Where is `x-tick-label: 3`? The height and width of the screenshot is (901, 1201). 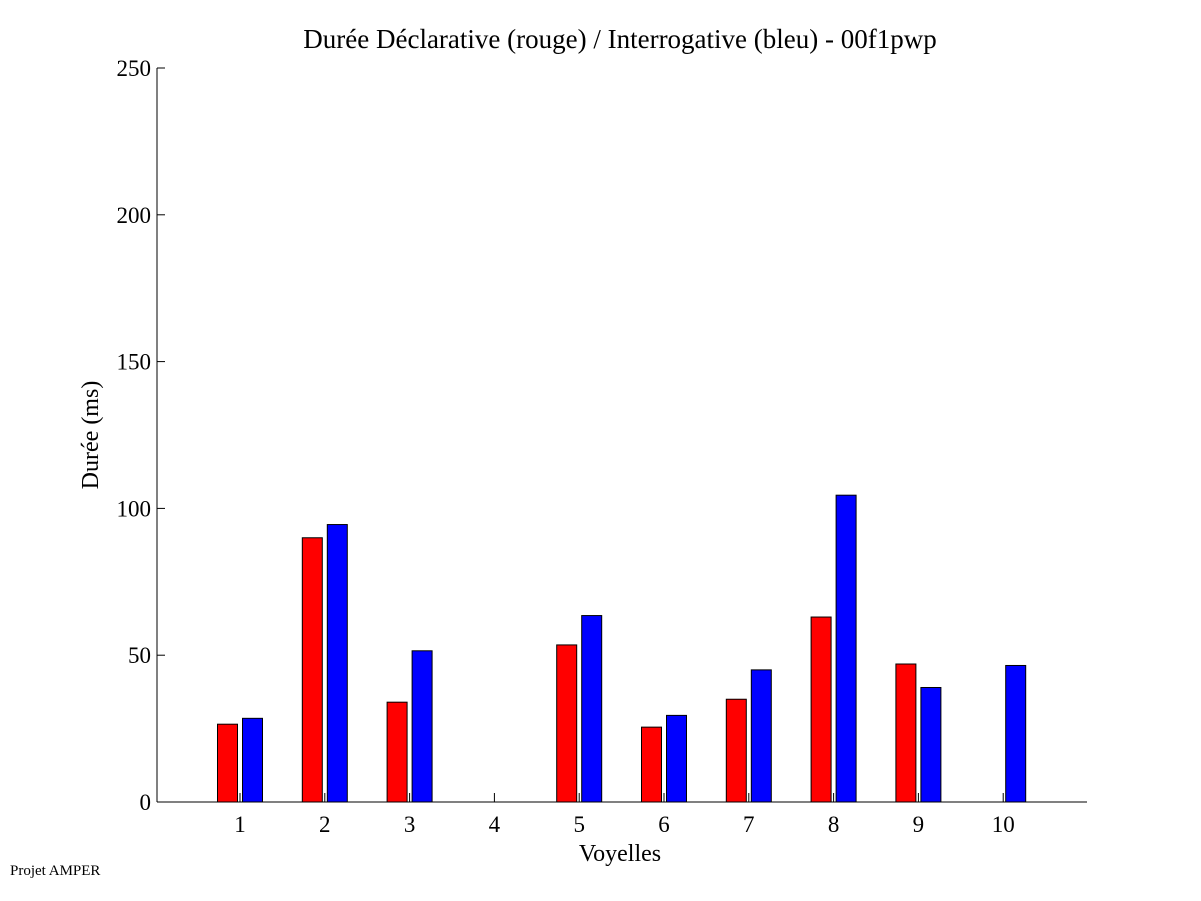
x-tick-label: 3 is located at coordinates (410, 824).